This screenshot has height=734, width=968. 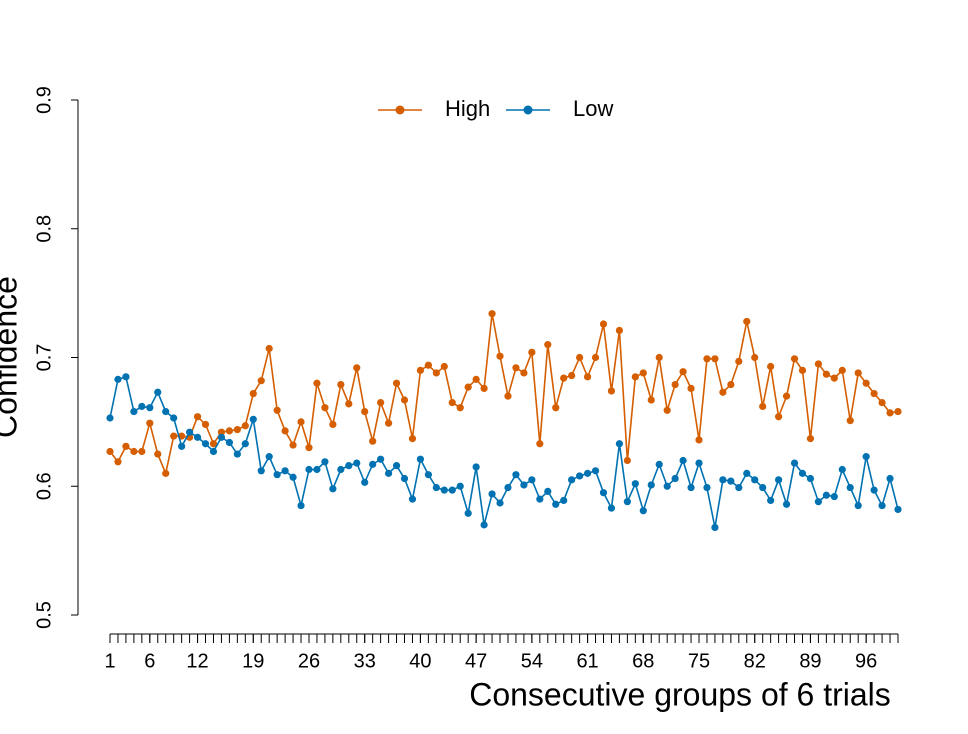 What do you see at coordinates (467, 108) in the screenshot?
I see `legend-label: High` at bounding box center [467, 108].